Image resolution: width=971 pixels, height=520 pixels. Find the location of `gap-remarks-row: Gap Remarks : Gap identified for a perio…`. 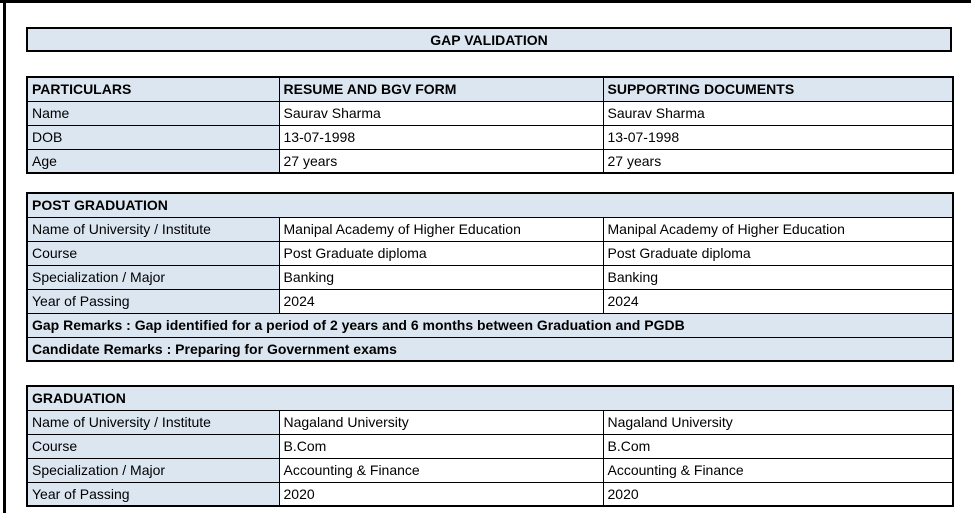

gap-remarks-row: Gap Remarks : Gap identified for a perio… is located at coordinates (490, 325).